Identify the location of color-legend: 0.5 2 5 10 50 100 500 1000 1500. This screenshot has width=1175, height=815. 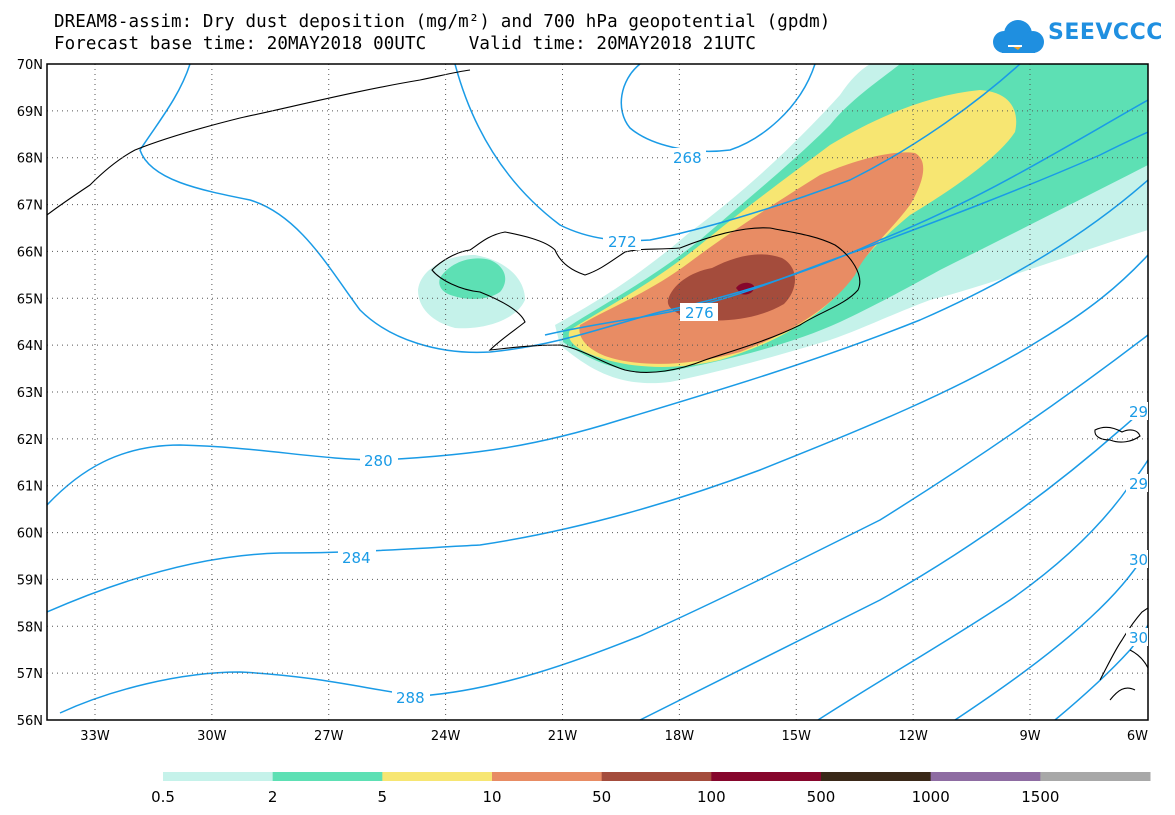
(651, 789).